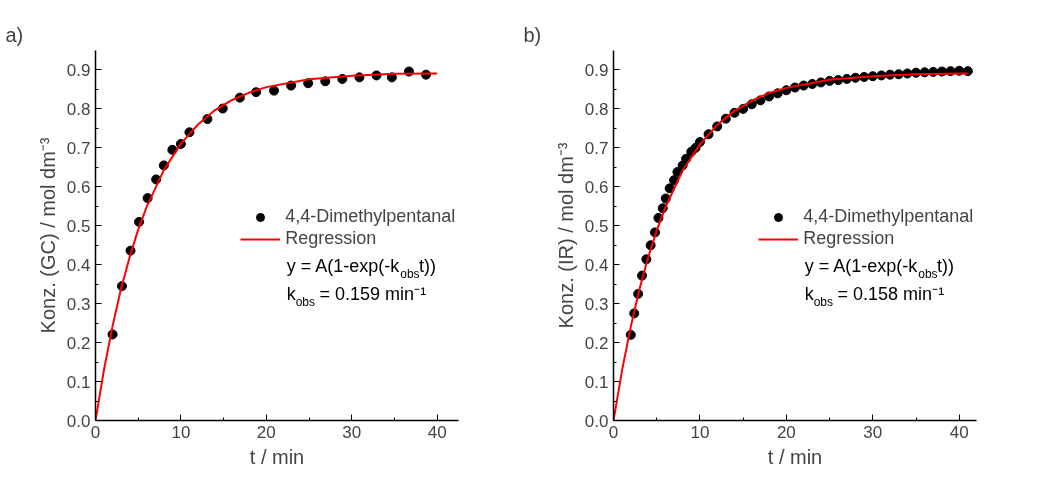  I want to click on chart-title: a), so click(14, 34).